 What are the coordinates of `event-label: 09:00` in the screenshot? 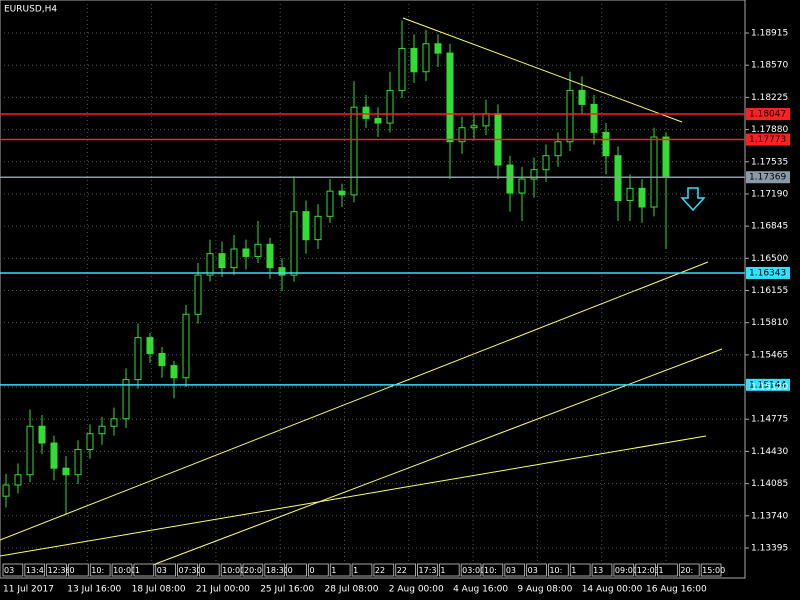 It's located at (626, 570).